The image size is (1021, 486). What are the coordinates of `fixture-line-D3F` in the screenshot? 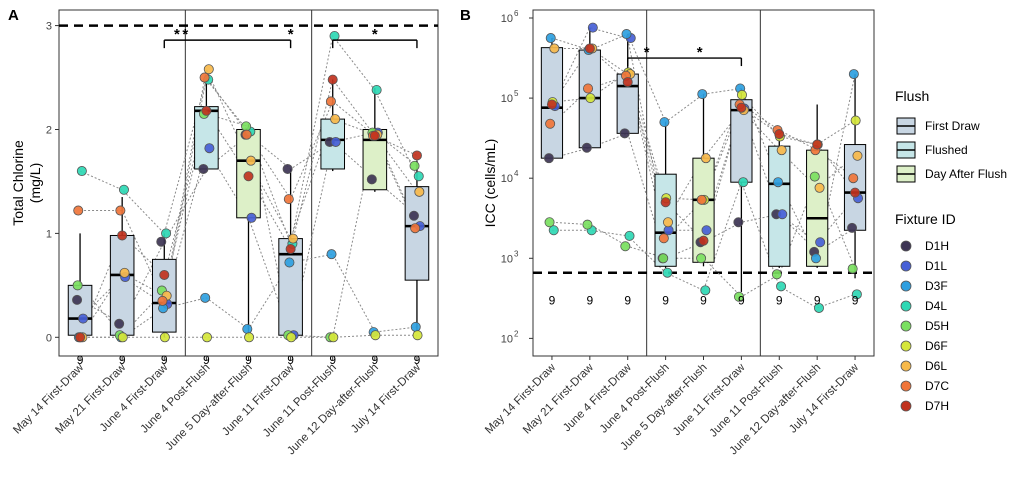 It's located at (703, 146).